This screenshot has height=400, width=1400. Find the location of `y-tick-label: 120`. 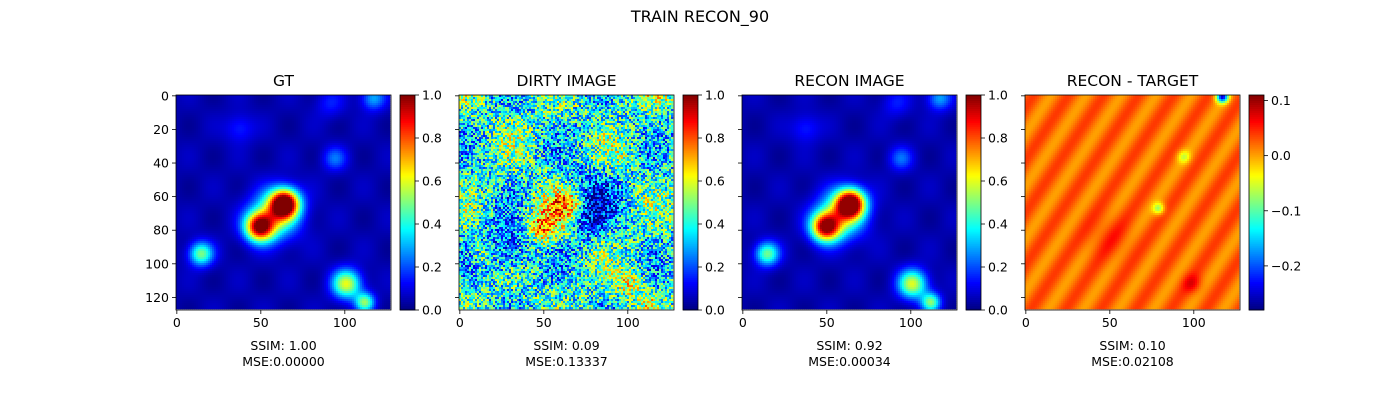

y-tick-label: 120 is located at coordinates (157, 297).